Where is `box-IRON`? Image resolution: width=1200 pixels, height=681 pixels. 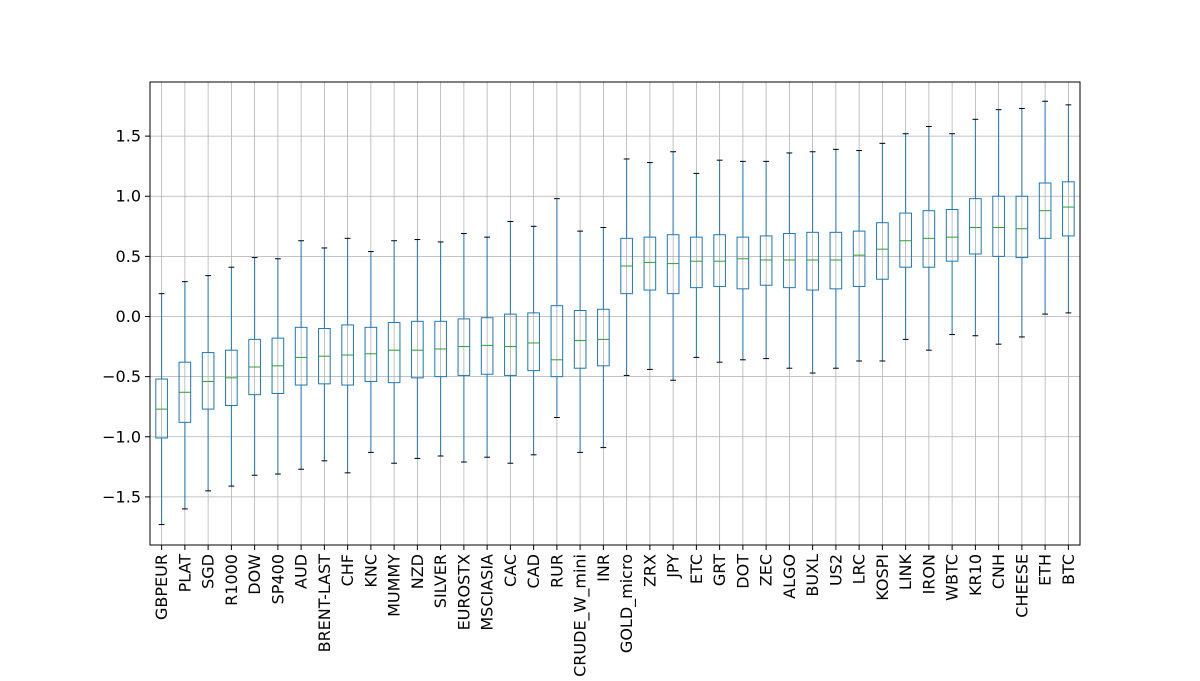
box-IRON is located at coordinates (929, 238).